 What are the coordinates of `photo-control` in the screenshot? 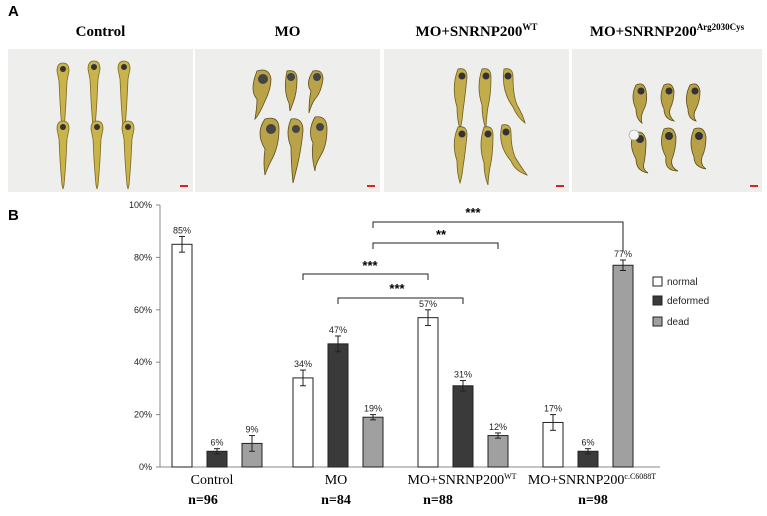 It's located at (100, 120).